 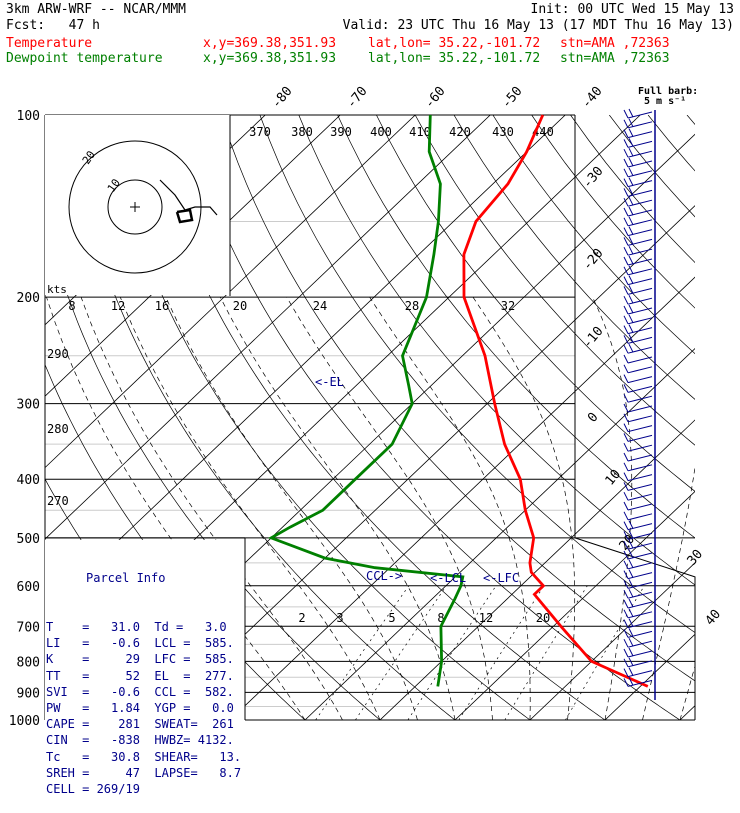 What do you see at coordinates (57, 289) in the screenshot?
I see `hodo-unit-label: kts` at bounding box center [57, 289].